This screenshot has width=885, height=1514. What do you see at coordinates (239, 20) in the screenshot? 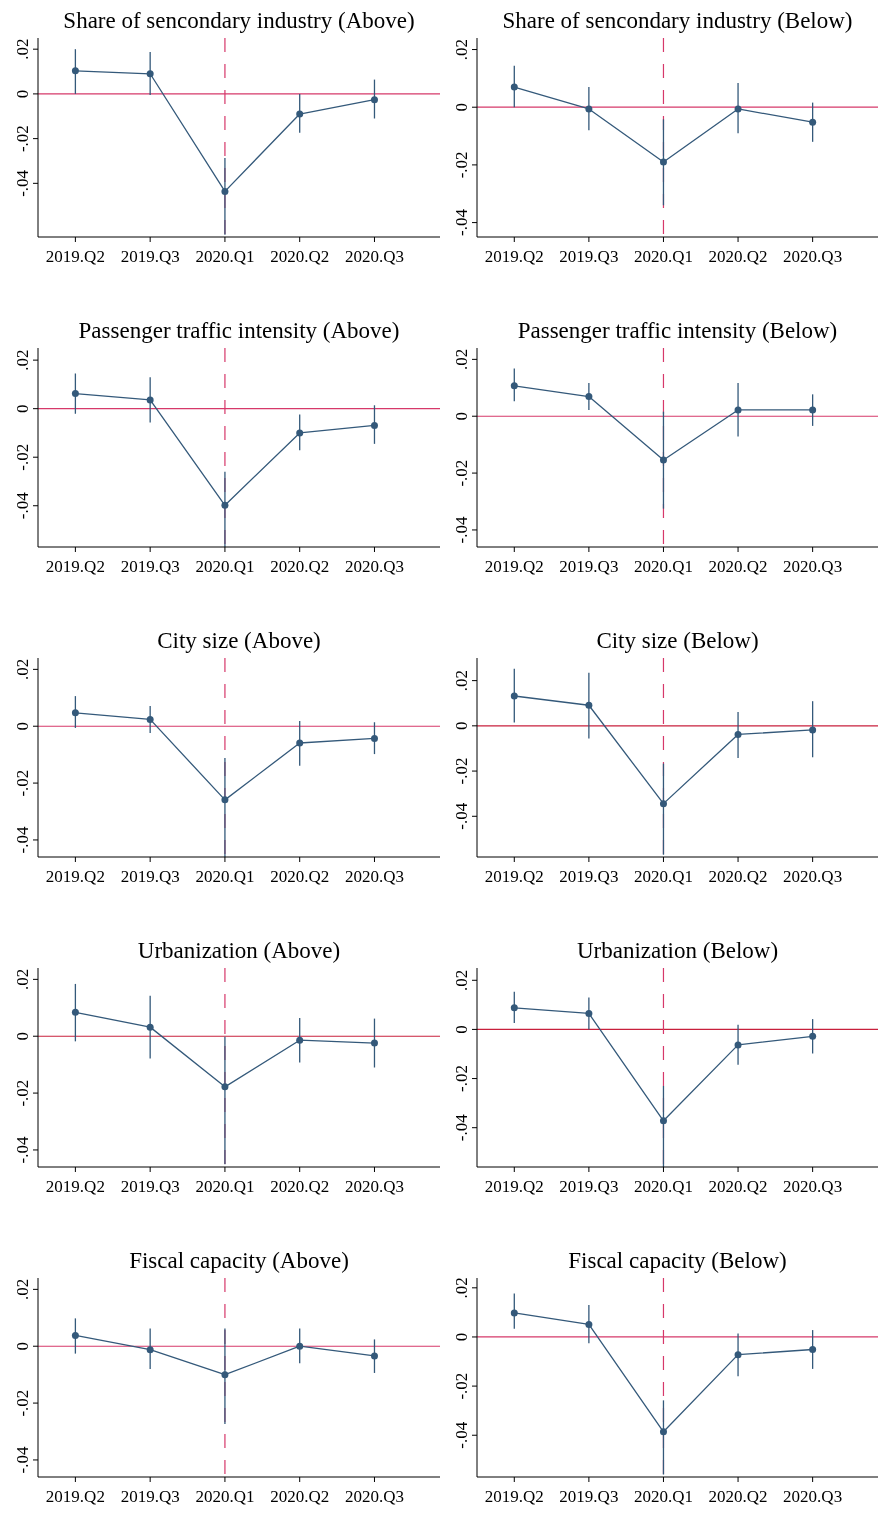
I see `chart-title: Share of sencondary industry (Above)` at bounding box center [239, 20].